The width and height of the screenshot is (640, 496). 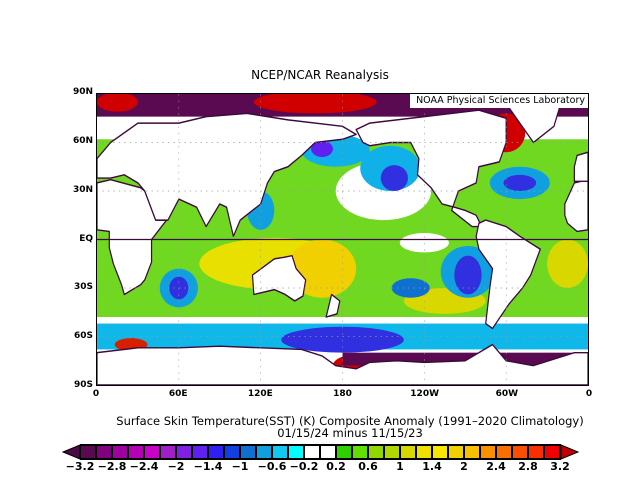 I want to click on credit-label: NOAA Physical Sciences Laboratory, so click(x=499, y=101).